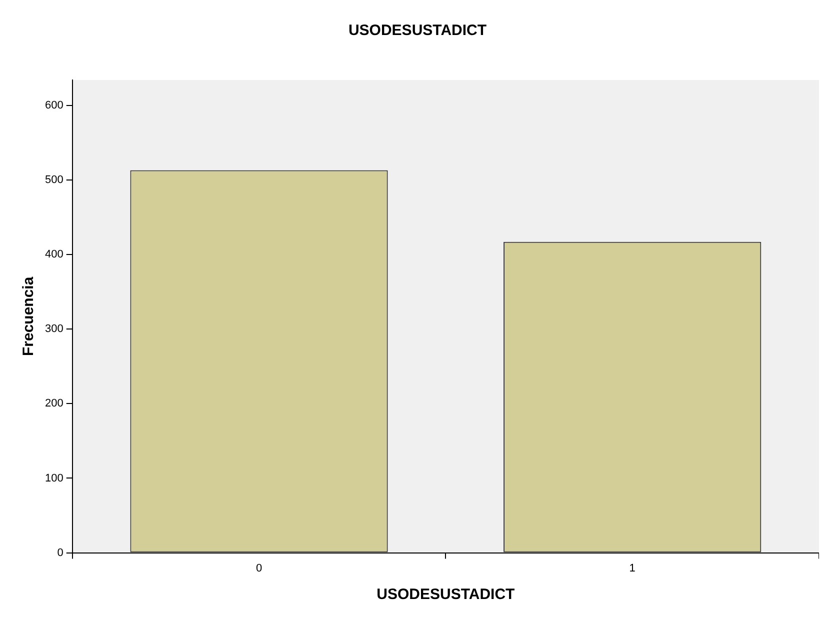 Image resolution: width=827 pixels, height=626 pixels. I want to click on y-tick-label: 500, so click(54, 180).